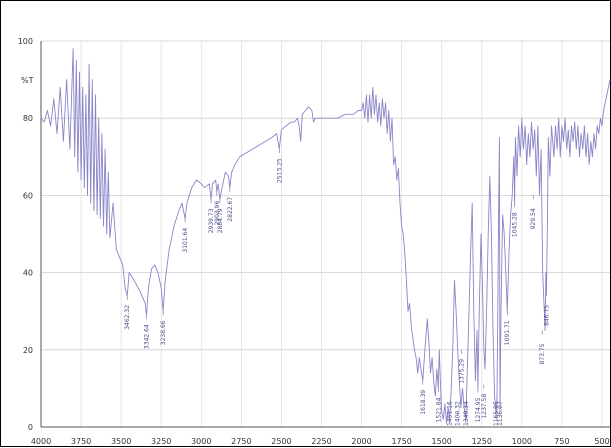  Describe the element at coordinates (533, 218) in the screenshot. I see `peak-label: 929.54` at that location.